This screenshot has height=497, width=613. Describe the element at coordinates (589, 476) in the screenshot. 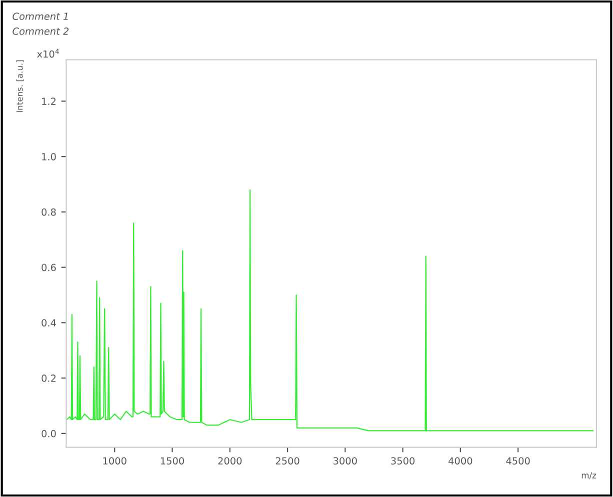

I see `x-axis-title: m/z` at that location.